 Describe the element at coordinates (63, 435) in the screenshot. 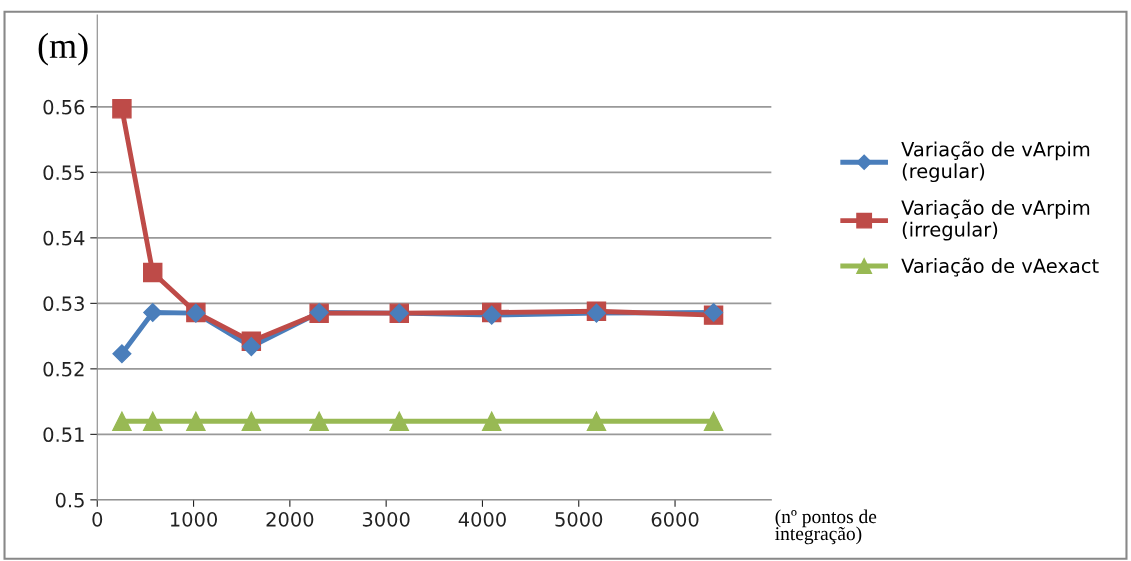

I see `y-tick-label: 0.51` at that location.